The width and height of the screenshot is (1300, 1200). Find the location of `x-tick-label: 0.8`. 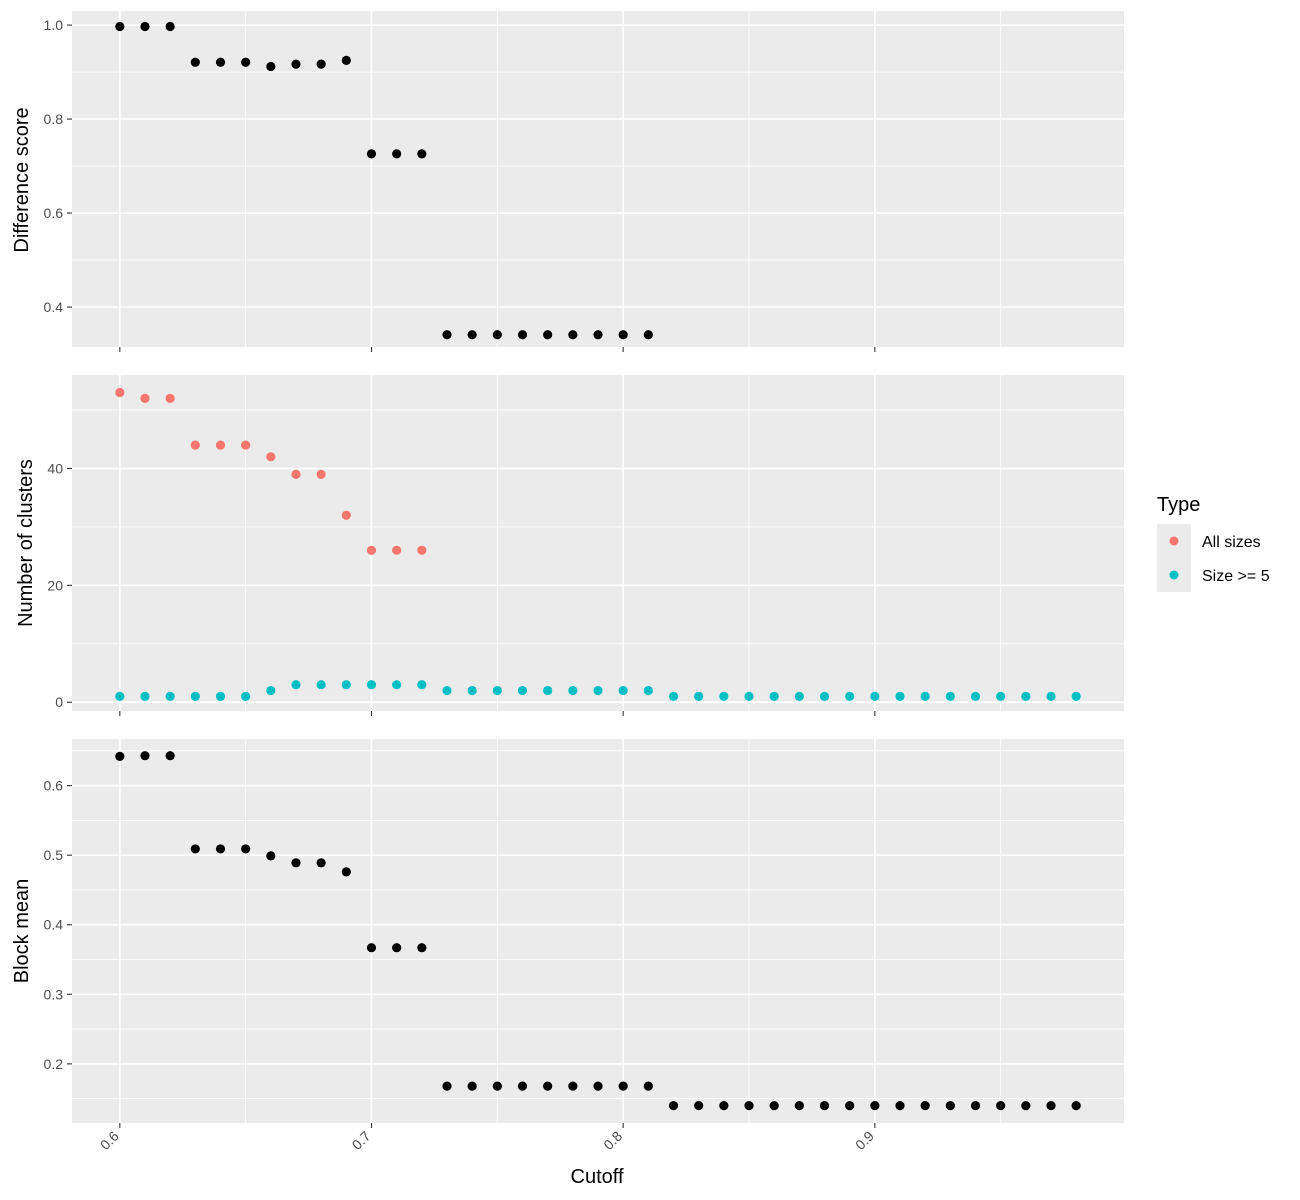

x-tick-label: 0.8 is located at coordinates (612, 1140).